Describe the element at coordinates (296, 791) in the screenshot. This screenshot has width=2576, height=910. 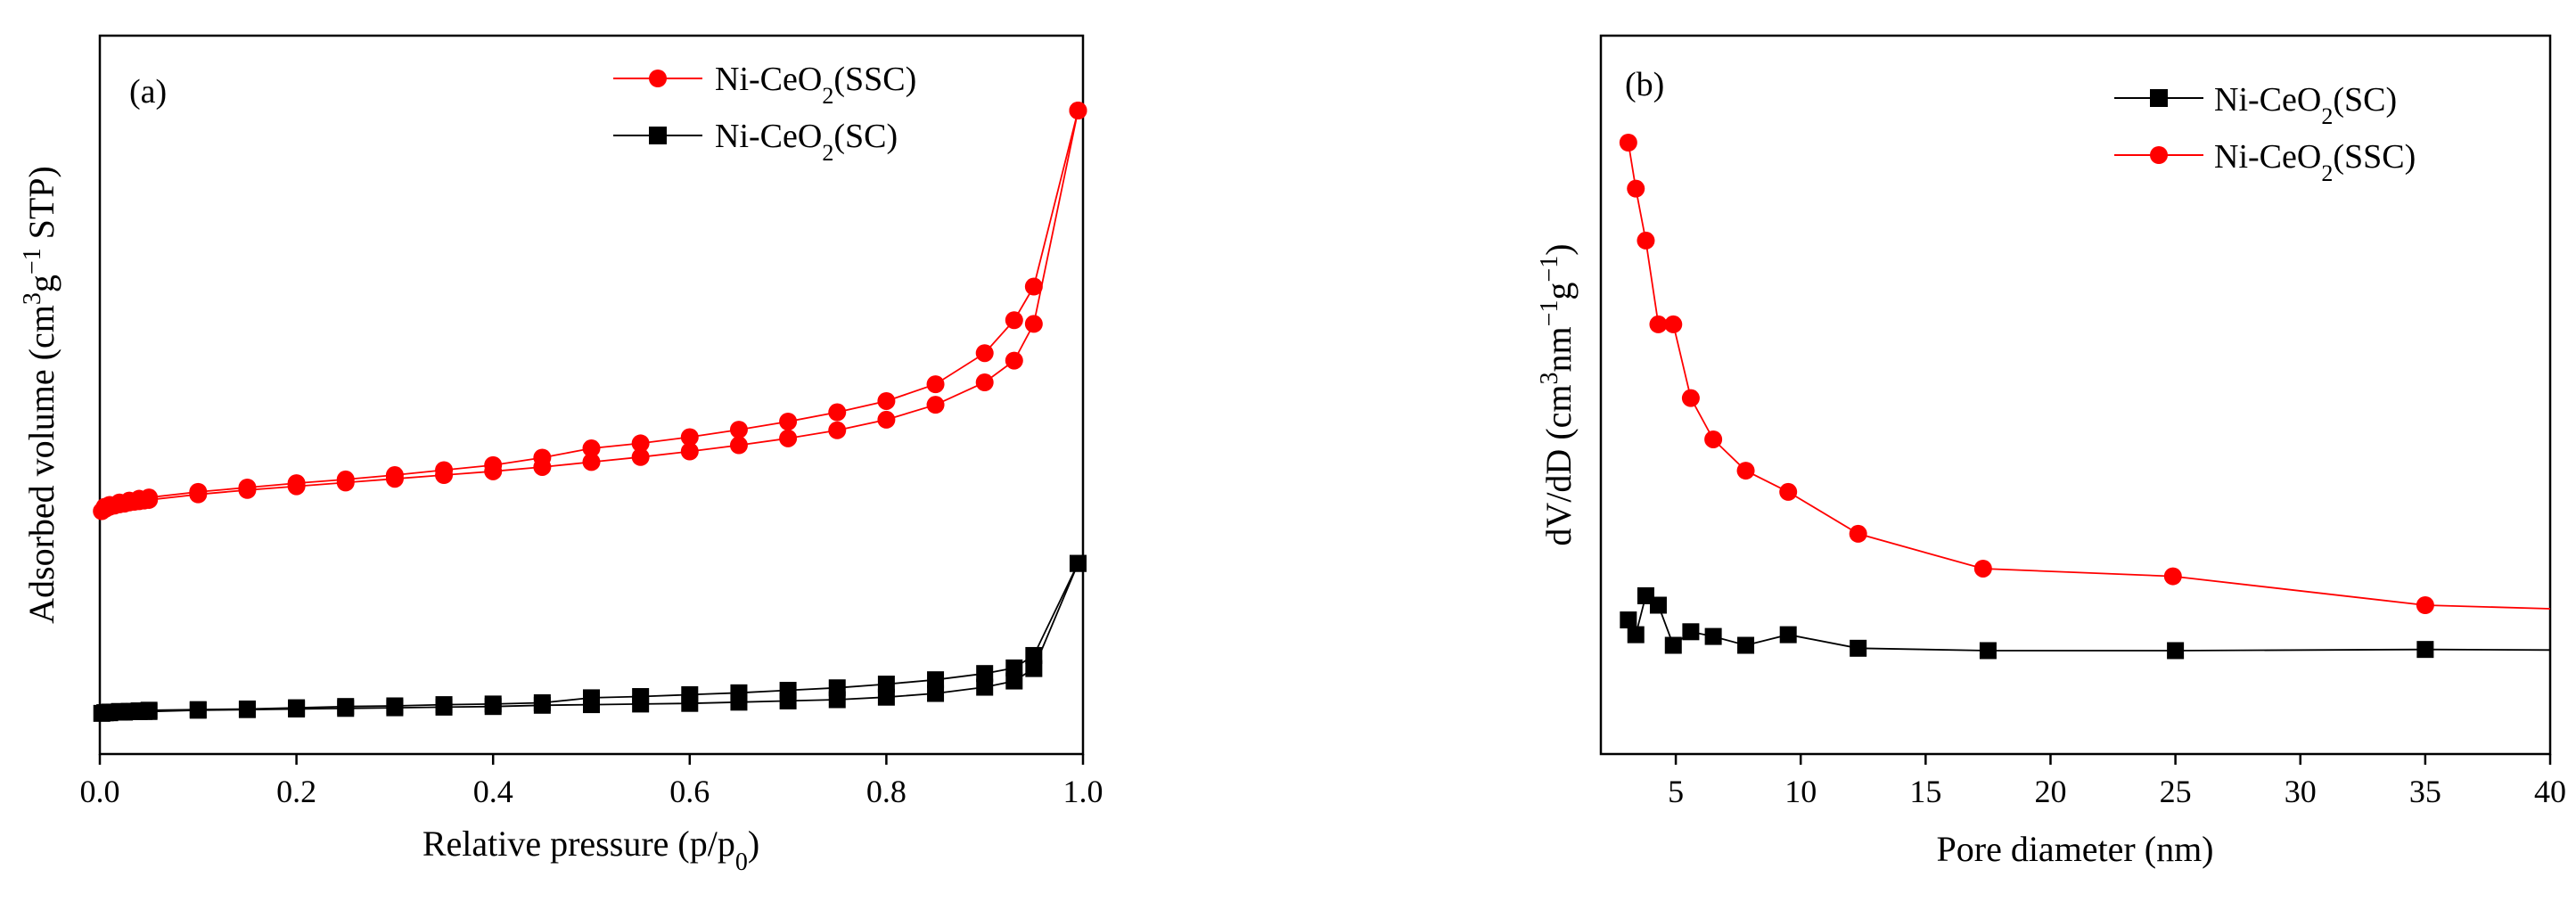
I see `panel-a-x-tick-label: 0.2` at that location.